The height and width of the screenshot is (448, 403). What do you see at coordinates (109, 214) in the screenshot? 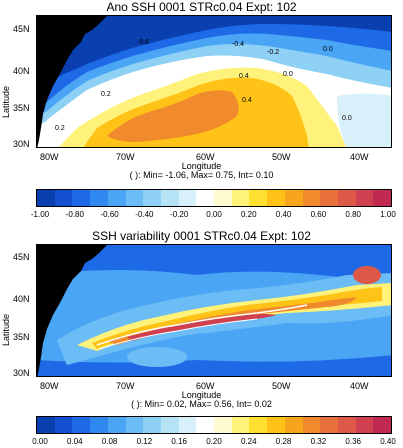
I see `colorbar-tick-label: -0.60` at bounding box center [109, 214].